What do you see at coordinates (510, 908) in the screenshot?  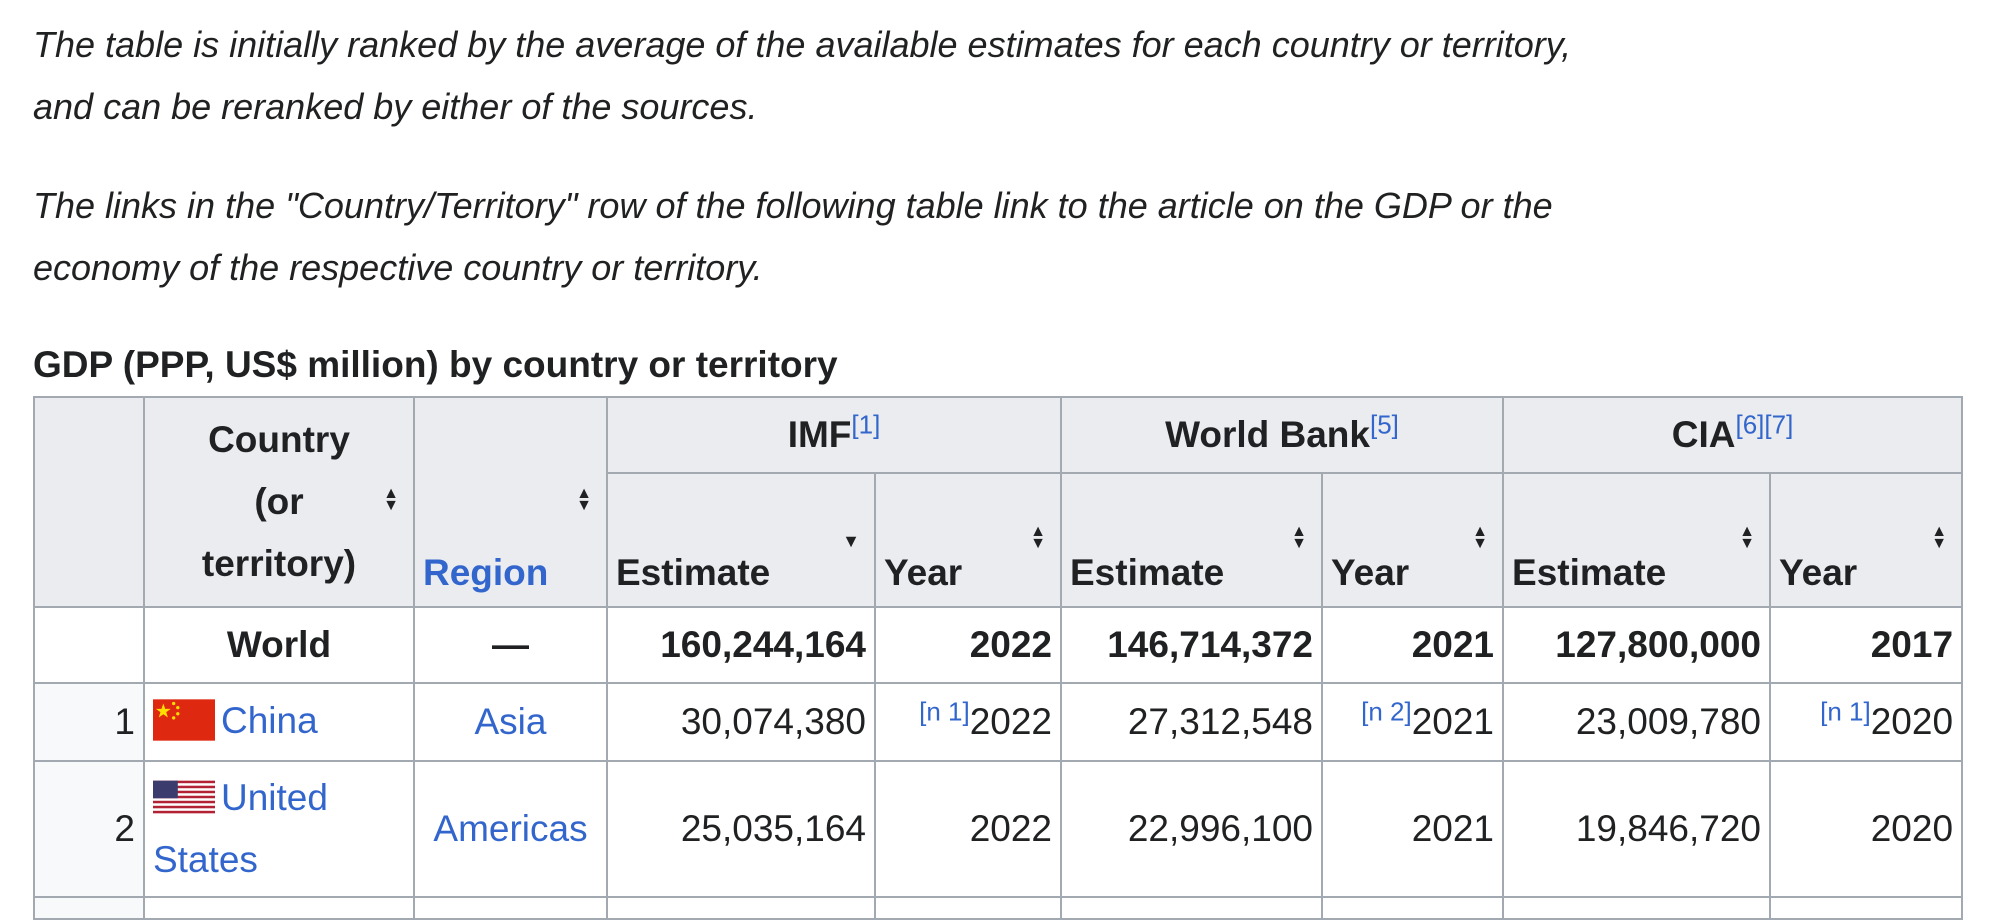 I see `region-cell` at bounding box center [510, 908].